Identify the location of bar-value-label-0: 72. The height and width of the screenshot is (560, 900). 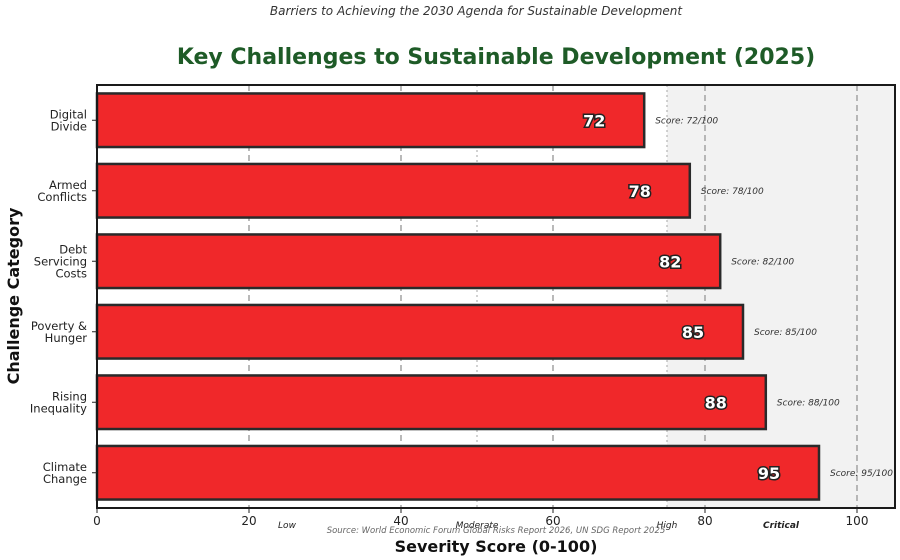
(594, 120).